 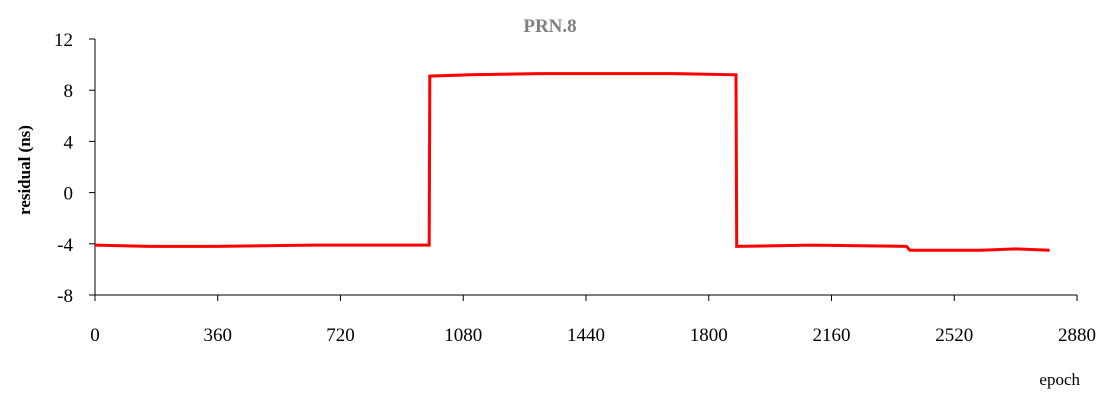 What do you see at coordinates (65, 296) in the screenshot?
I see `y-tick-label: -8` at bounding box center [65, 296].